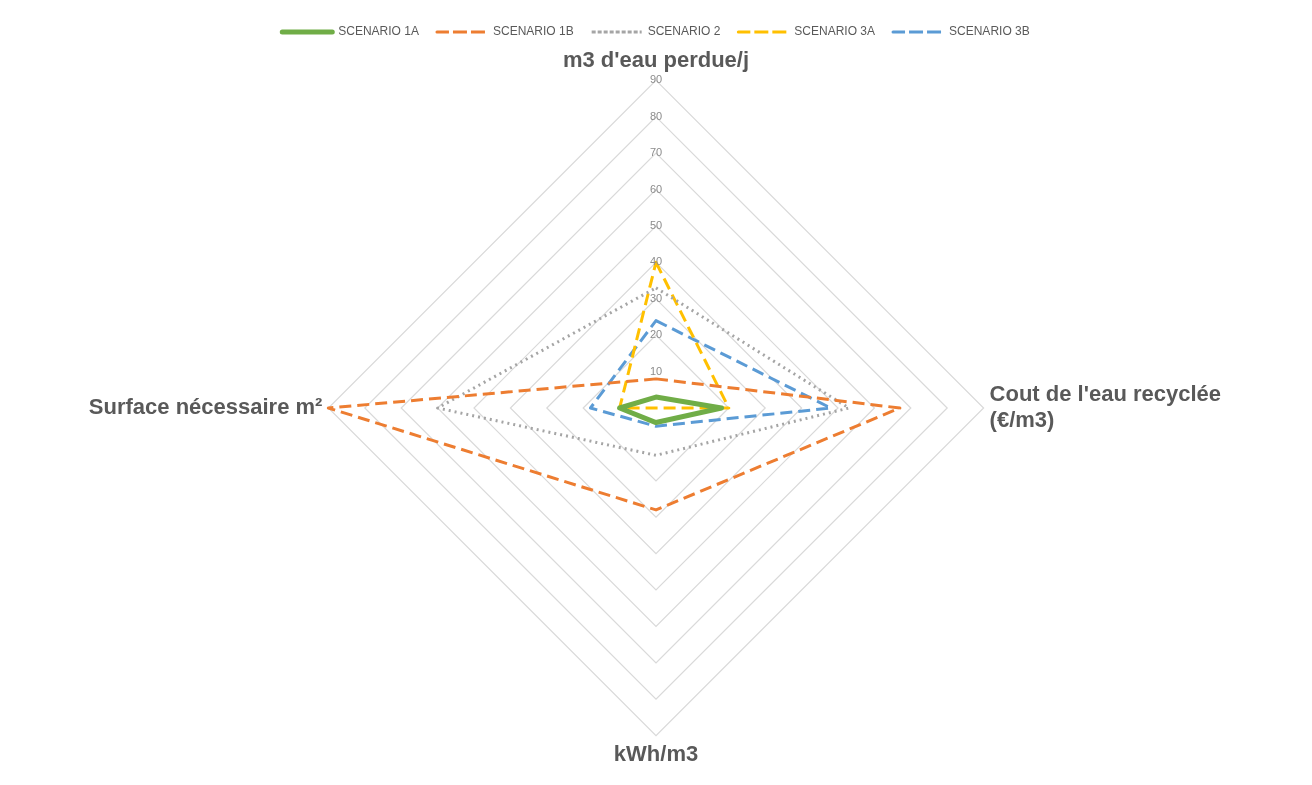 This screenshot has height=785, width=1312. I want to click on y-tick-label: 70, so click(656, 152).